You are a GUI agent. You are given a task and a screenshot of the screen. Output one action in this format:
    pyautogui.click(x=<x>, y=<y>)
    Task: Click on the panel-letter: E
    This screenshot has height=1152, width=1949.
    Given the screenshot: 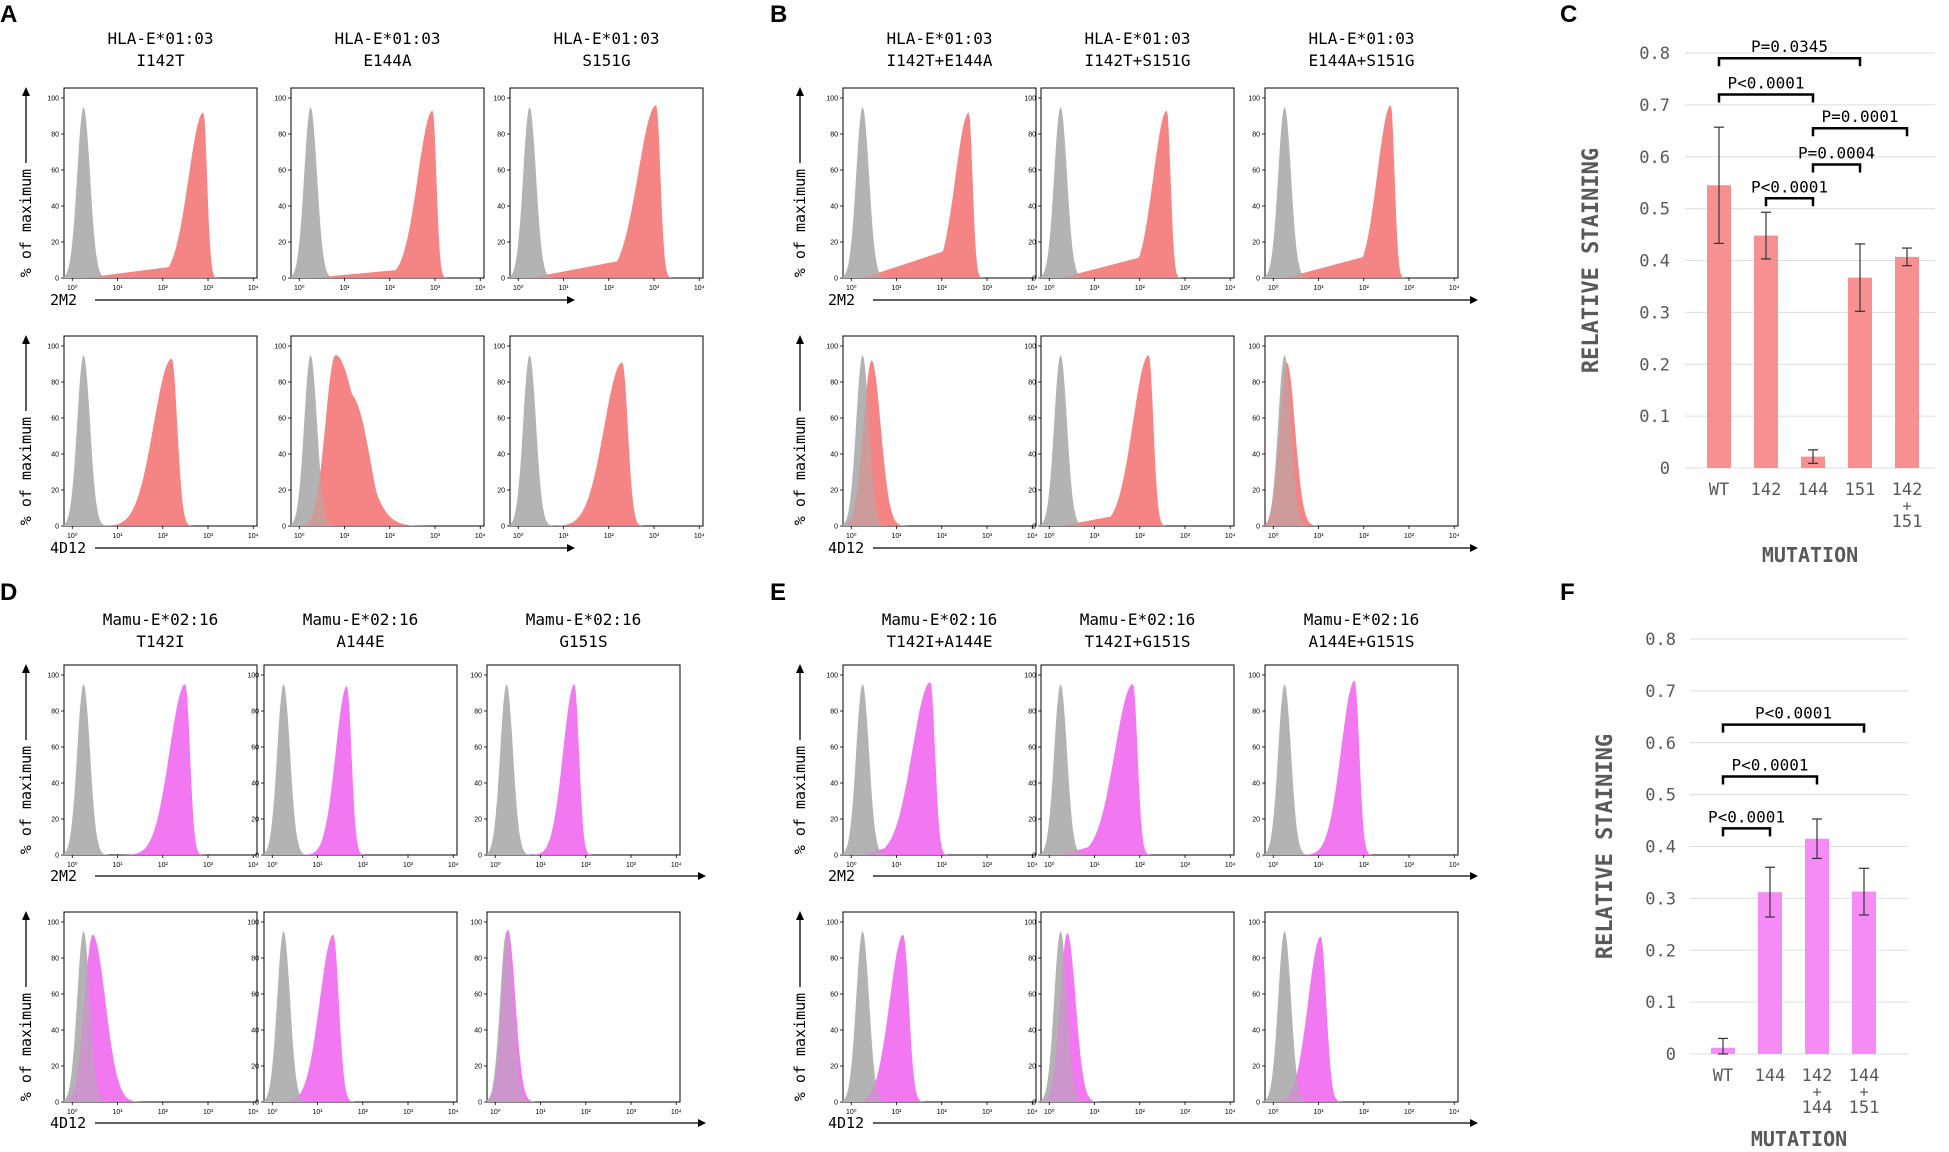 What is the action you would take?
    pyautogui.click(x=778, y=592)
    